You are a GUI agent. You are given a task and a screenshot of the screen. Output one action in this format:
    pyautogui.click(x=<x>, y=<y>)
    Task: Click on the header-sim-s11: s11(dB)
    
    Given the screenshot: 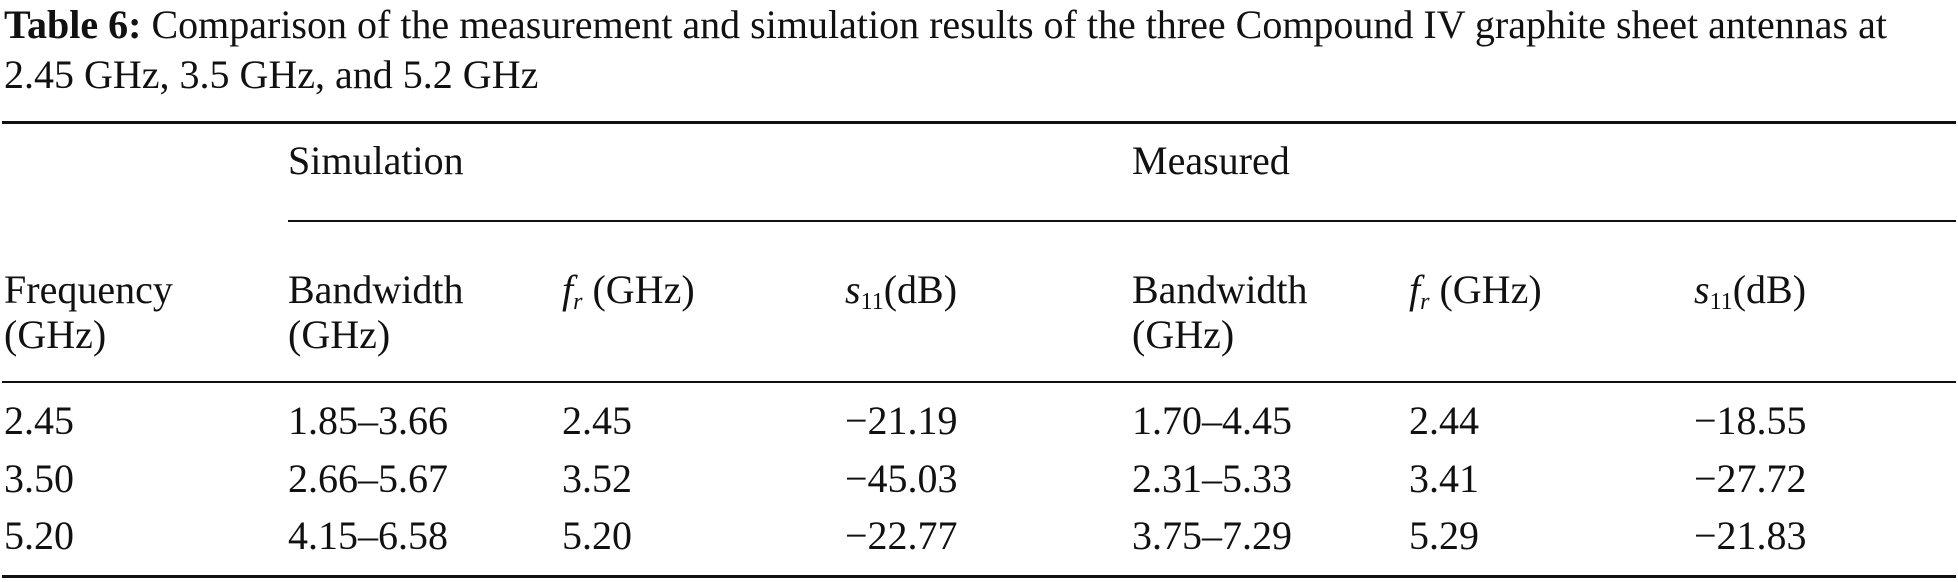 What is the action you would take?
    pyautogui.click(x=901, y=291)
    